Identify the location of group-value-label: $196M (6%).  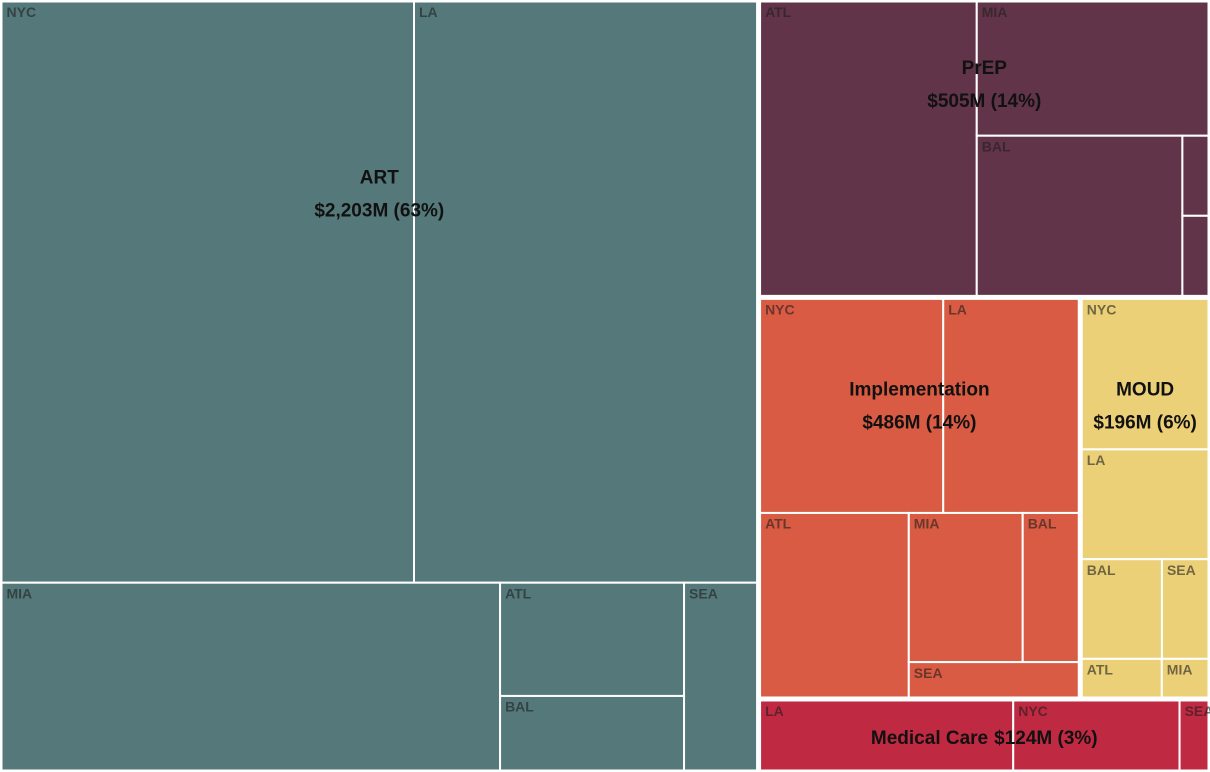
(1145, 423).